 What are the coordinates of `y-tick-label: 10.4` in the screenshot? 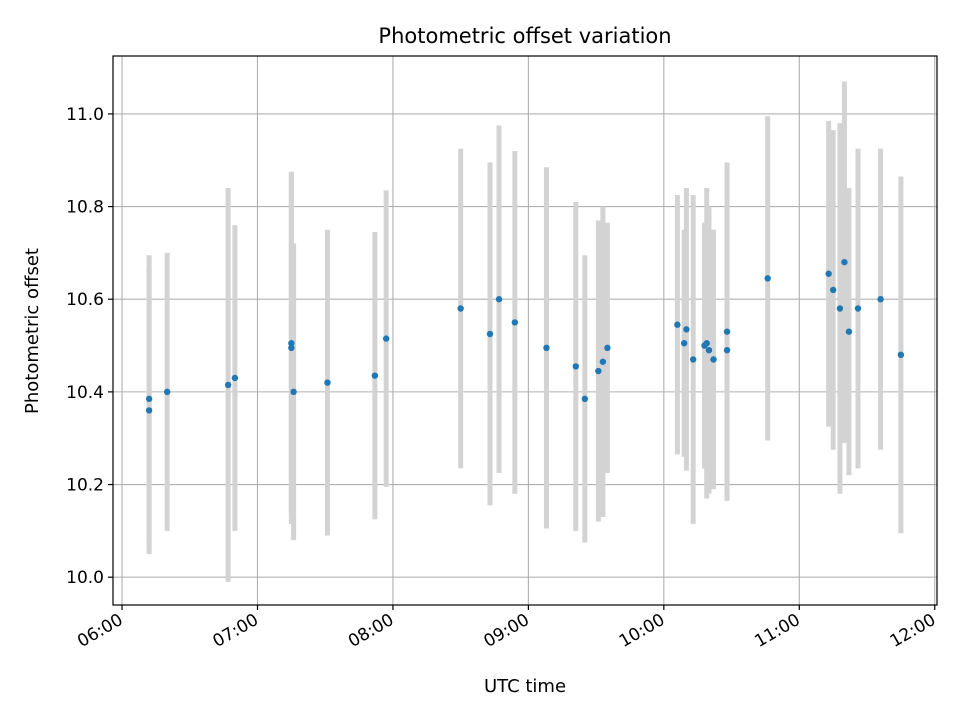 It's located at (85, 393).